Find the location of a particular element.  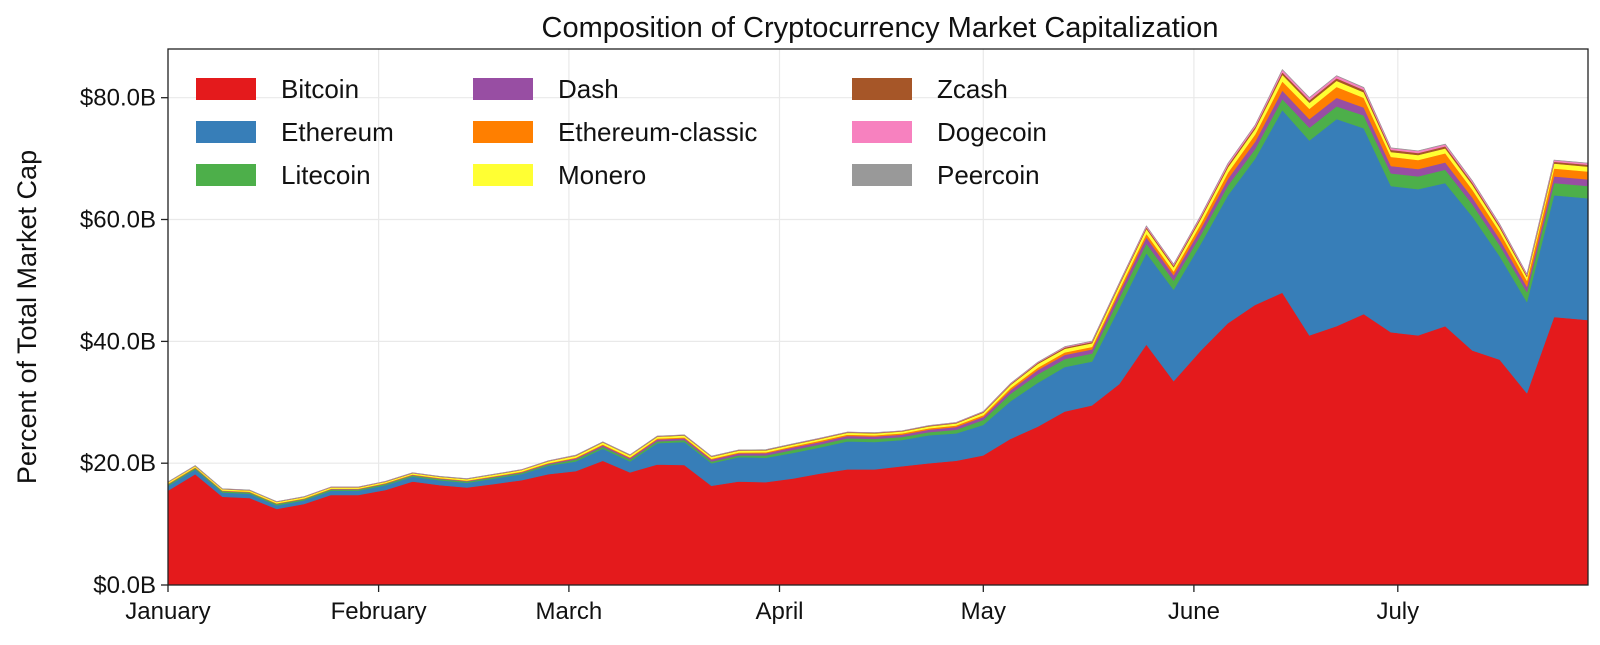

legend-item-dogecoin: Dogecoin is located at coordinates (949, 132).